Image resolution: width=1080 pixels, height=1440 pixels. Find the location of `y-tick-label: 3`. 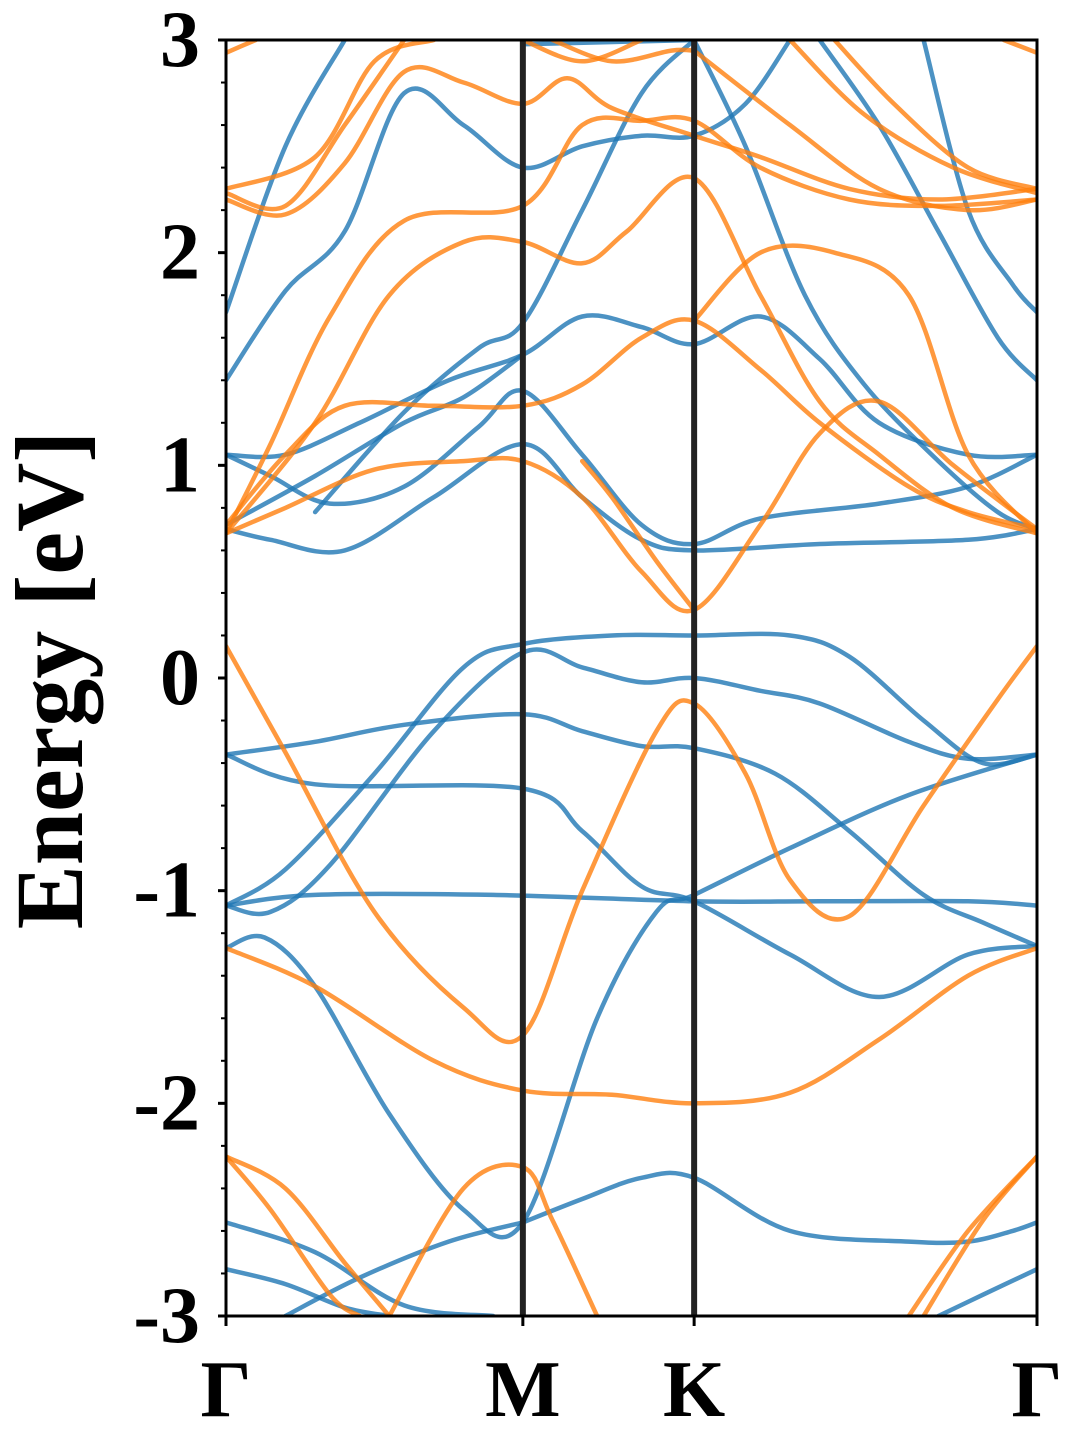

y-tick-label: 3 is located at coordinates (180, 42).